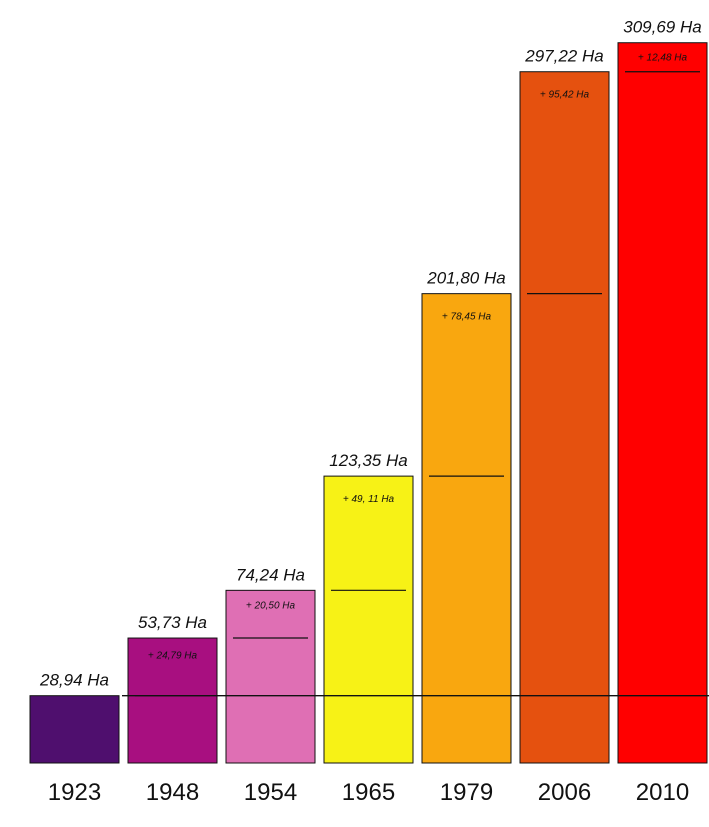 The image size is (709, 827). Describe the element at coordinates (466, 528) in the screenshot. I see `bar-1979` at that location.